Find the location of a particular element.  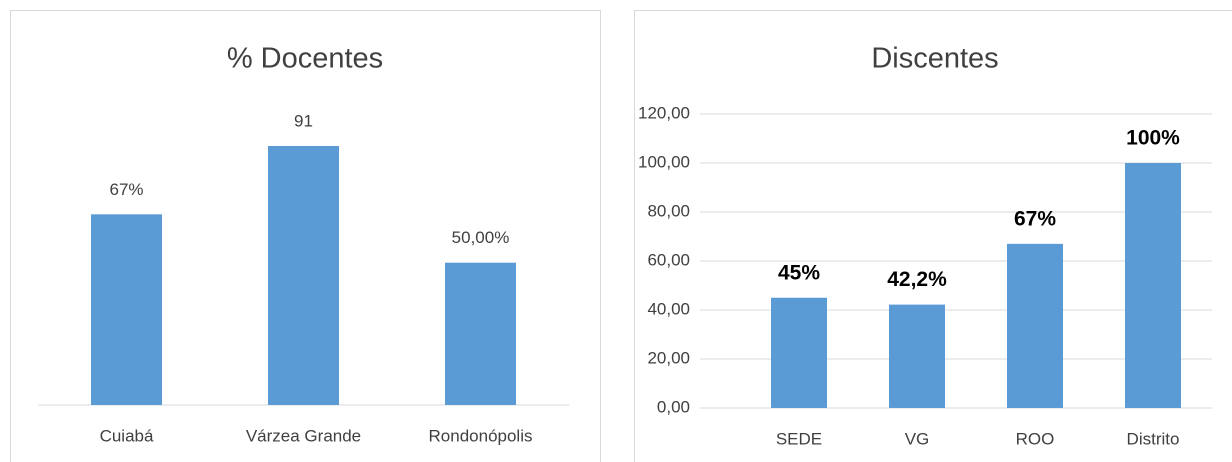

y-tick-label: 100,00 is located at coordinates (664, 161).